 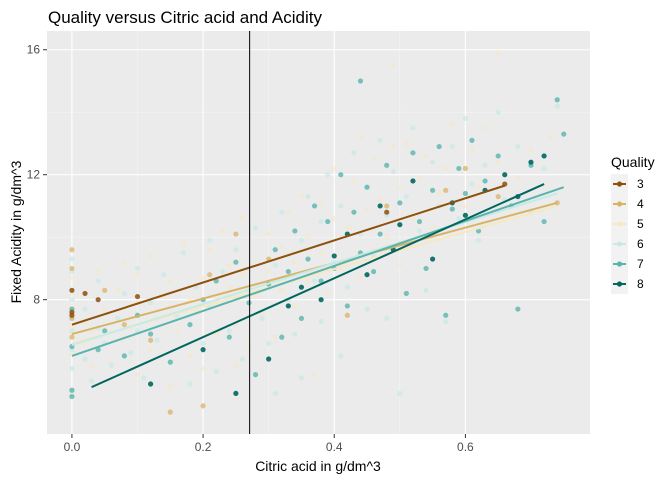 What do you see at coordinates (36, 300) in the screenshot?
I see `y-tick-label: 8` at bounding box center [36, 300].